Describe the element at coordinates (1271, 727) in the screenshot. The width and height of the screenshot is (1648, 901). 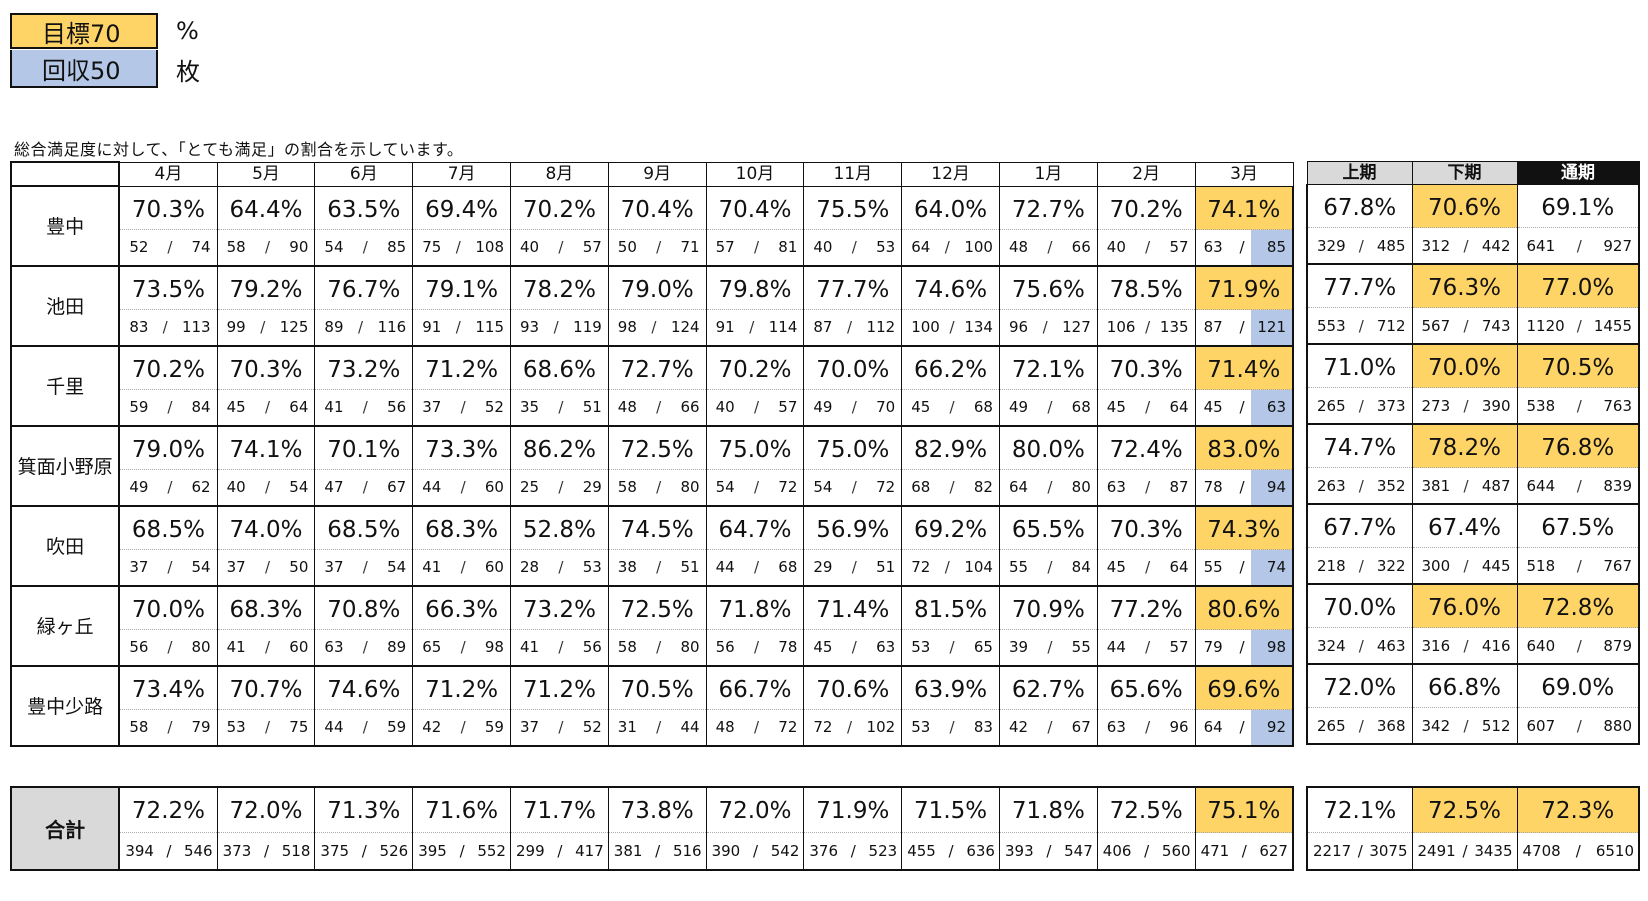
I see `collected-count: 92` at that location.